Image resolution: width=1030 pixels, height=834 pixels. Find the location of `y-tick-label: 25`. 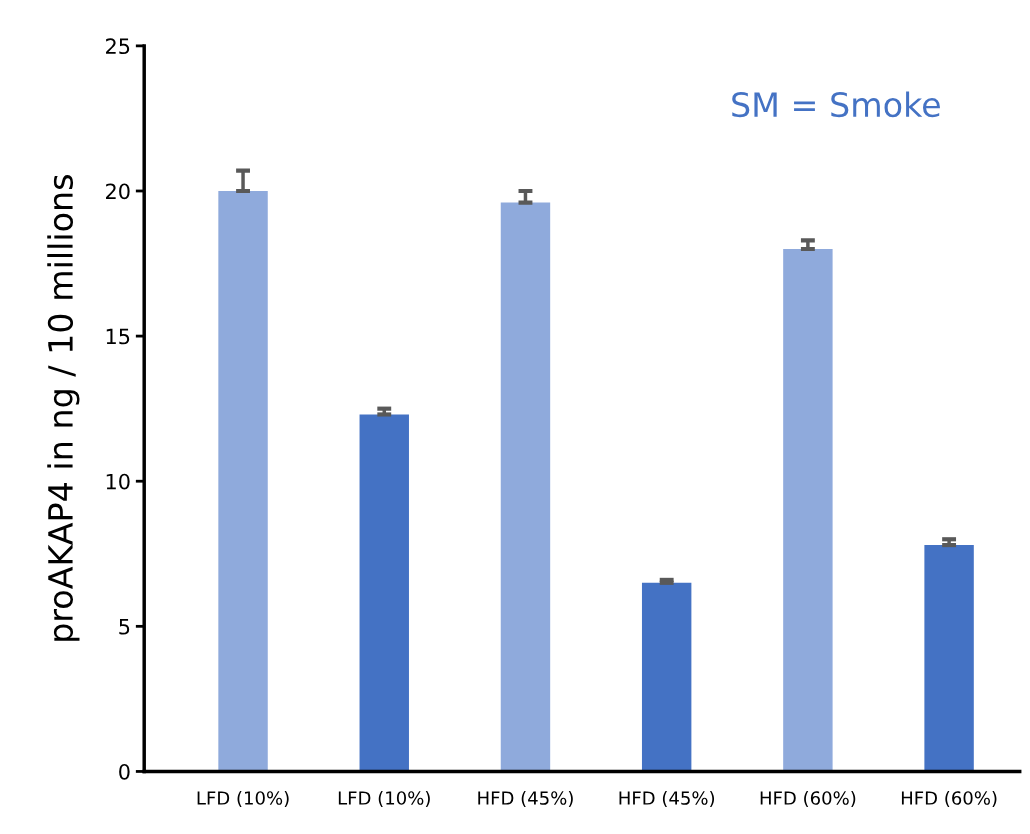

y-tick-label: 25 is located at coordinates (118, 46).